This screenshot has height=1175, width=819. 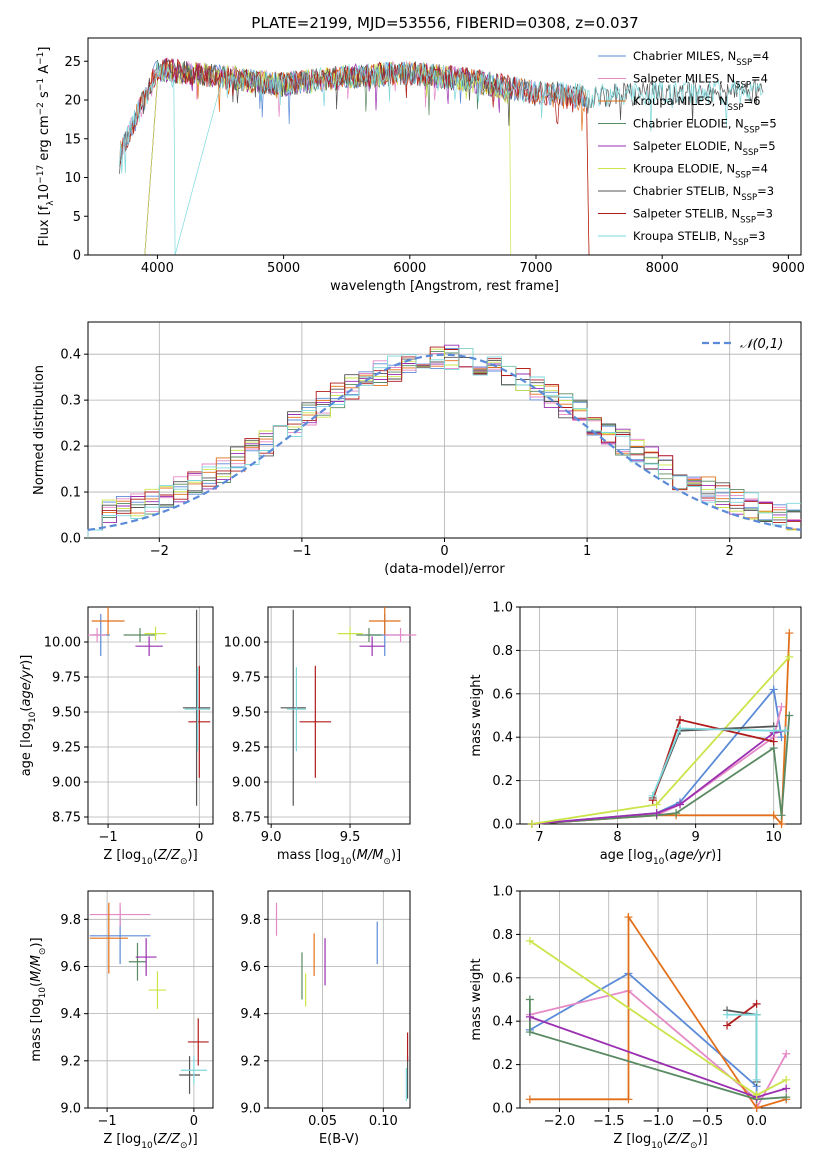 I want to click on x-tick-label: 6000, so click(x=409, y=268).